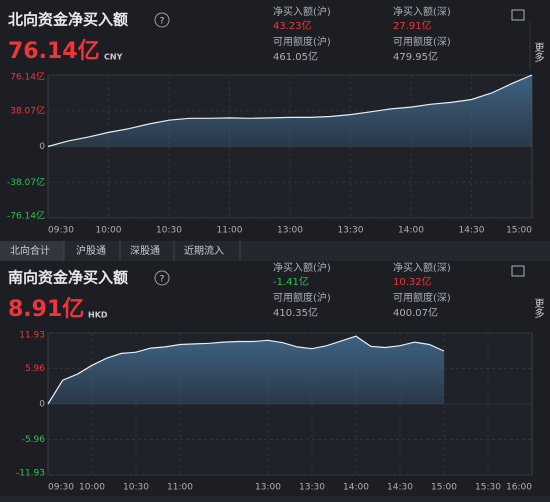  I want to click on x-tick-label: 15:30, so click(488, 488).